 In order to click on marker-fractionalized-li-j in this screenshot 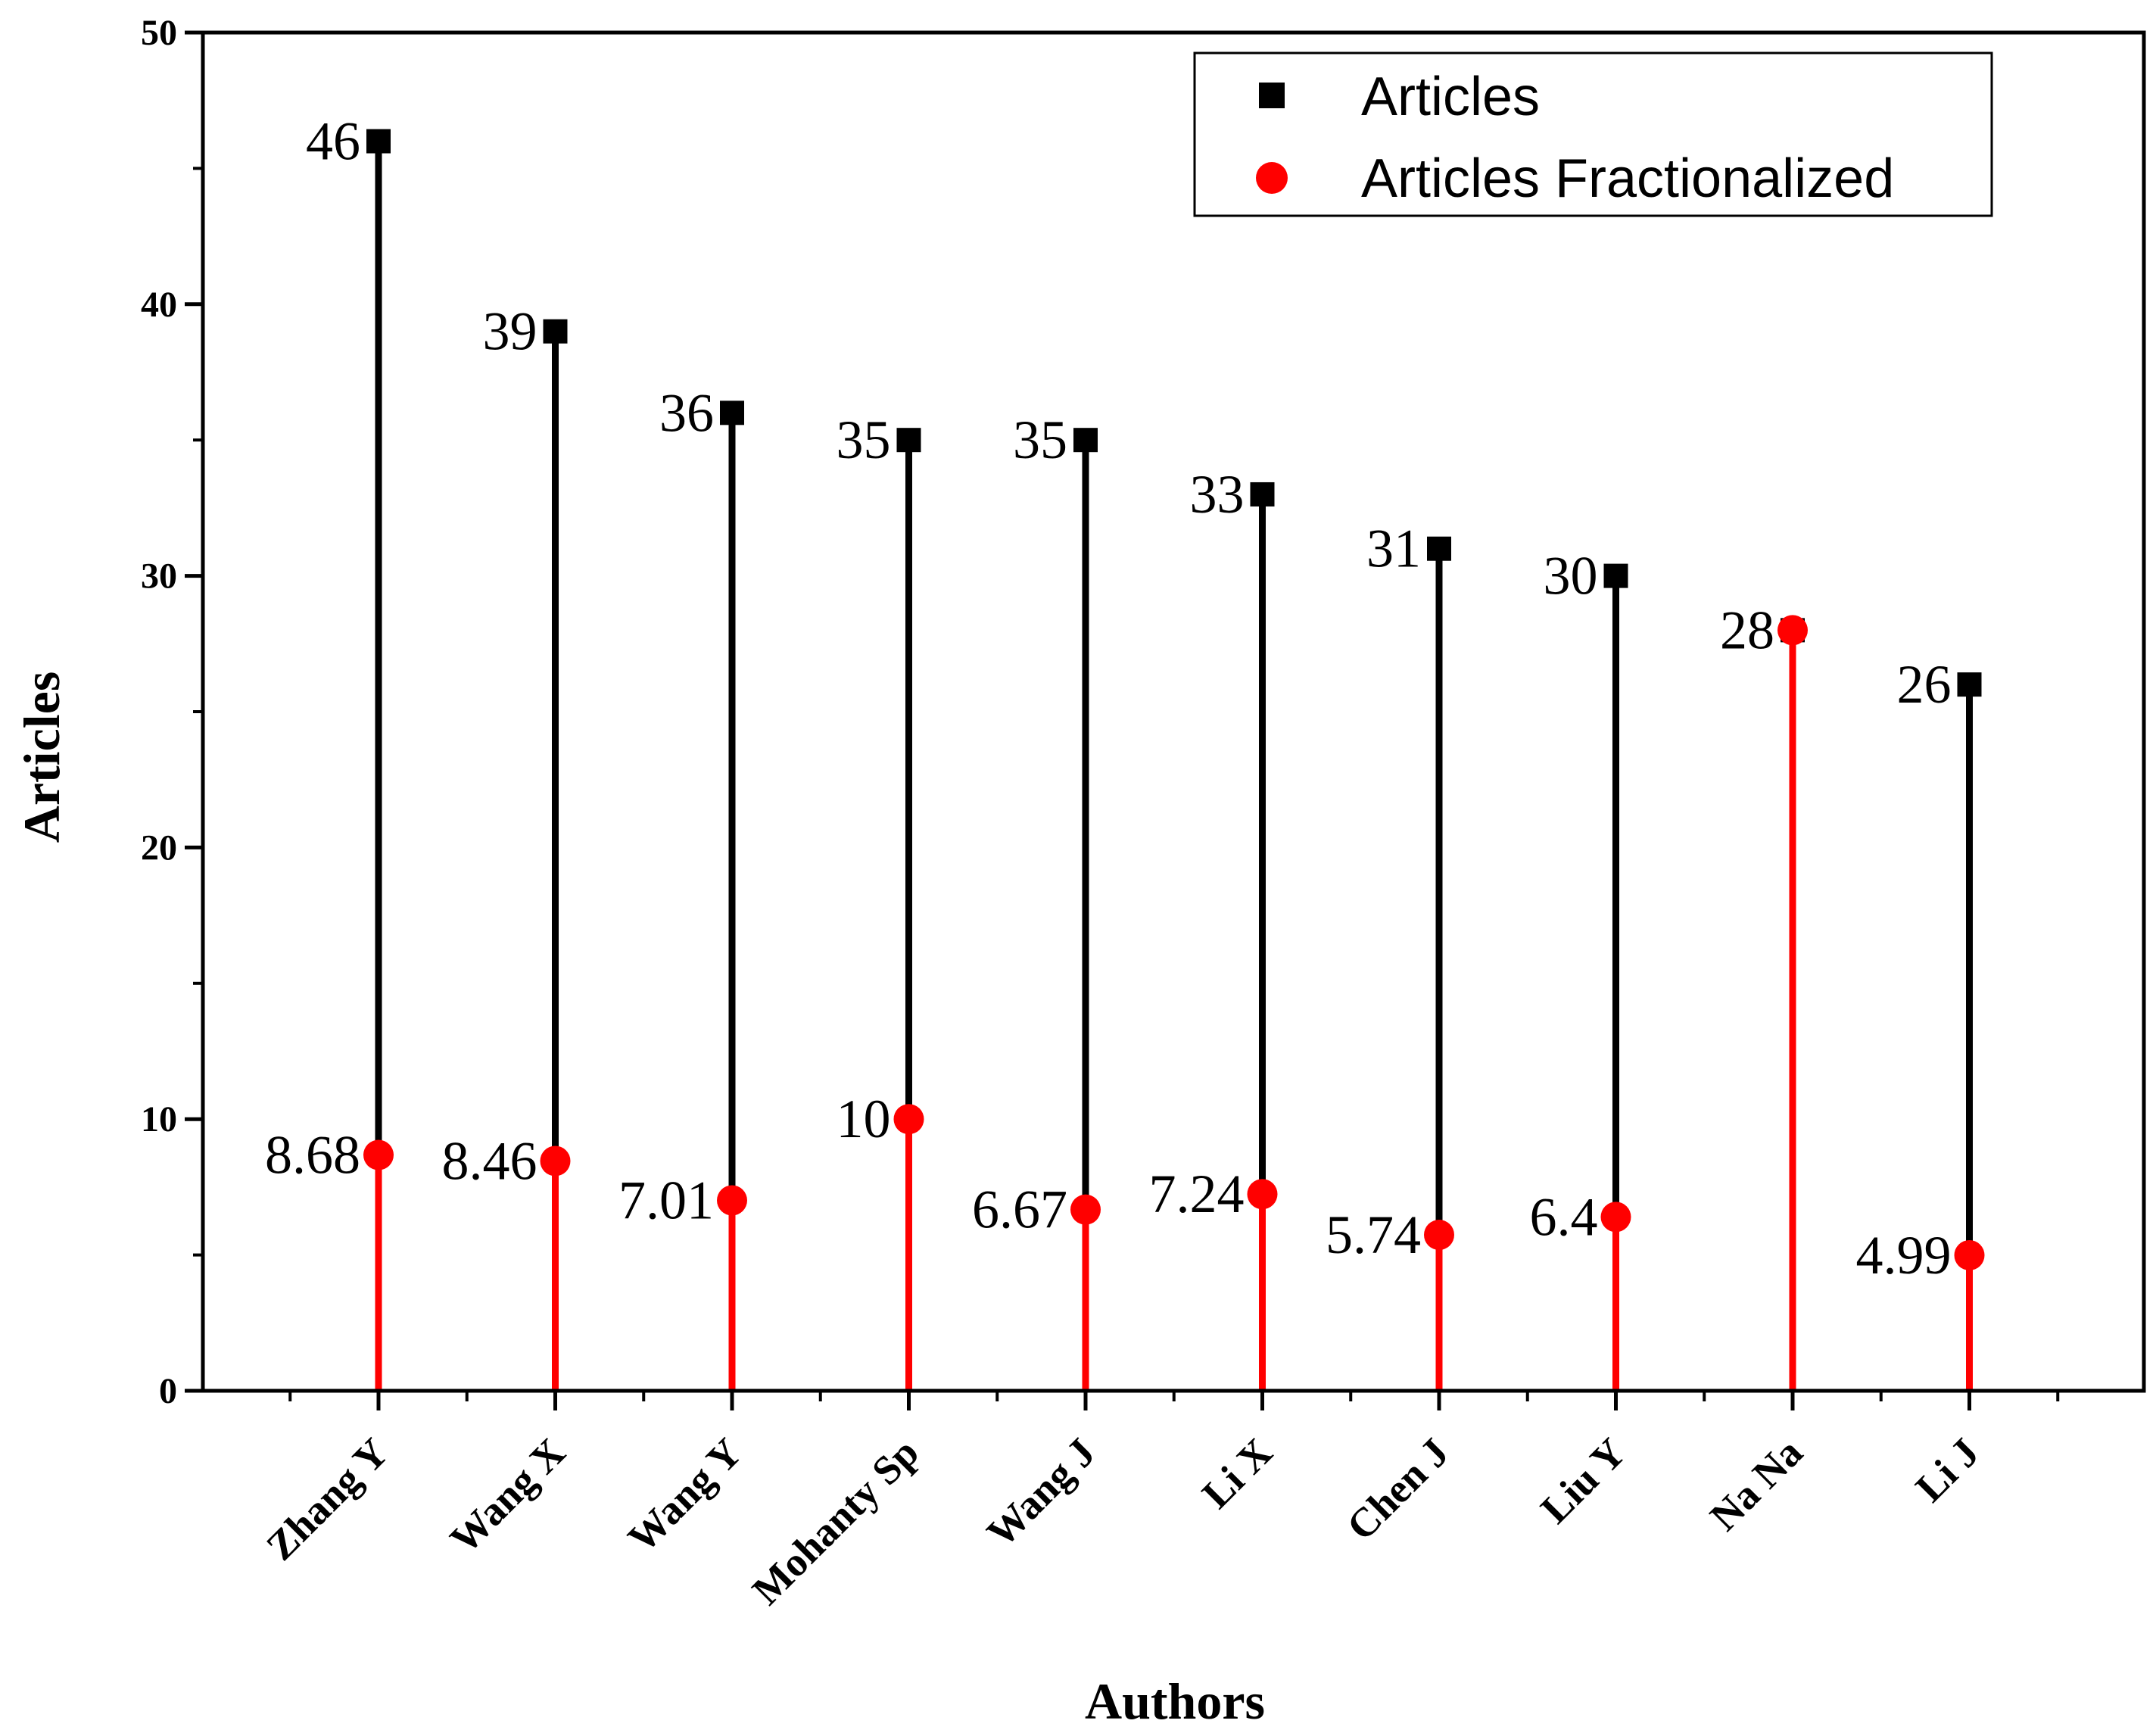, I will do `click(1969, 1254)`.